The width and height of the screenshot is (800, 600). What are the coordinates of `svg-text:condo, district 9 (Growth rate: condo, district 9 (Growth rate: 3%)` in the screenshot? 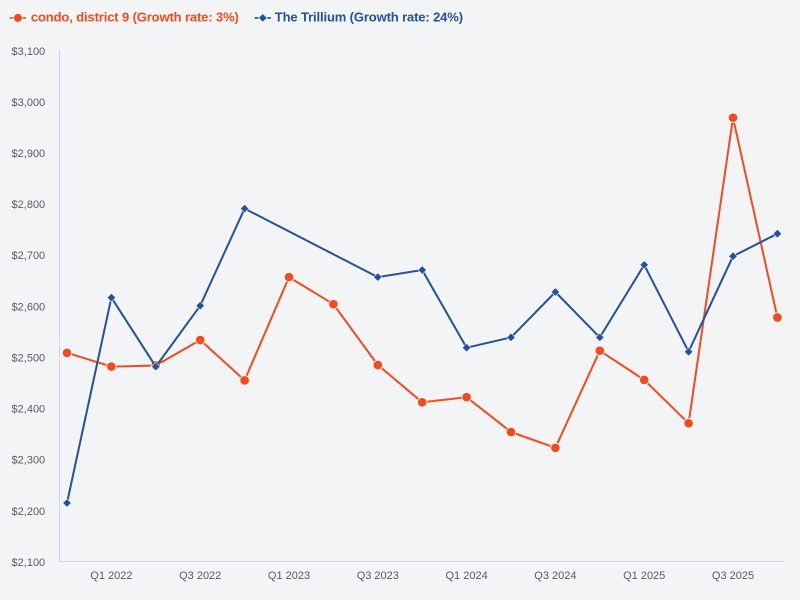 It's located at (135, 17).